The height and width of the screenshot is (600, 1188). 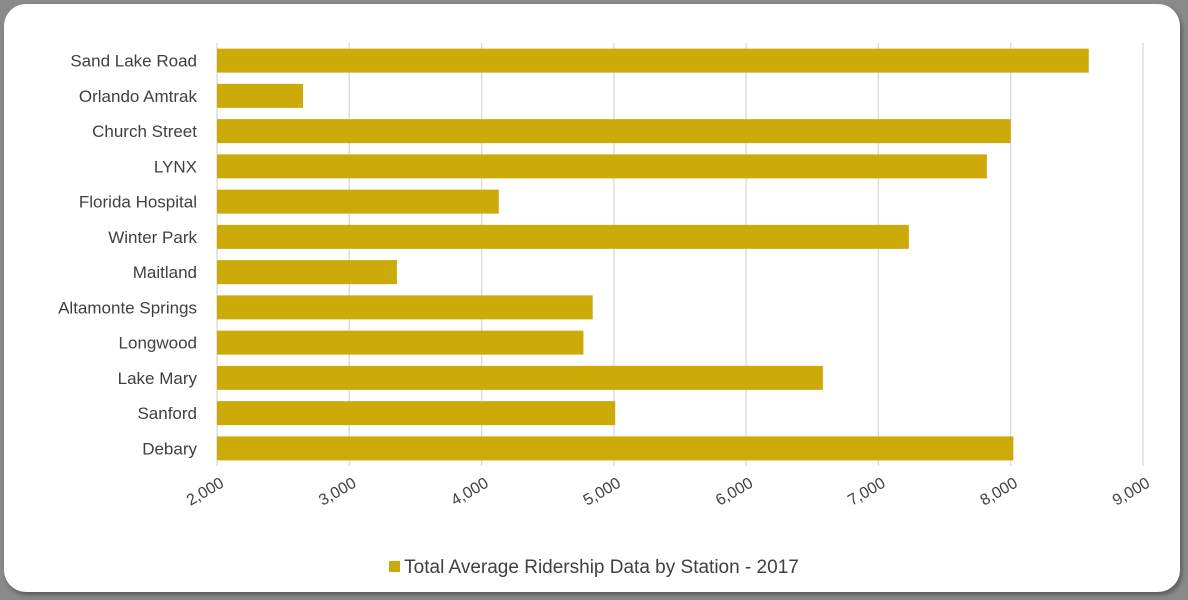 I want to click on x-tick-label: 9,000, so click(x=1131, y=492).